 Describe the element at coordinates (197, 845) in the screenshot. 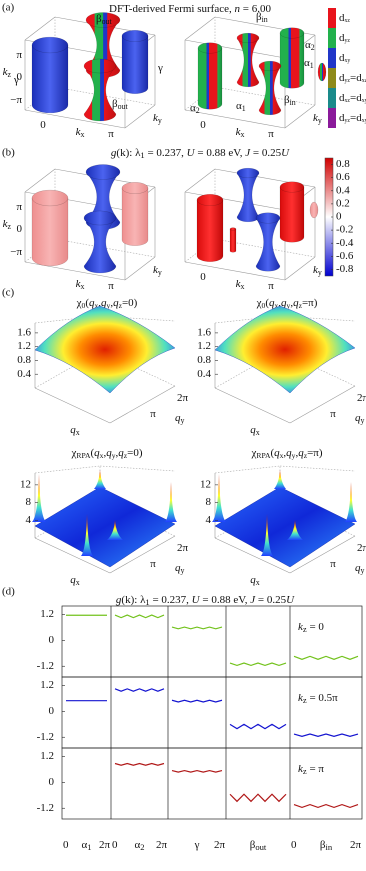

I see `x-segment-label-part: γ` at that location.